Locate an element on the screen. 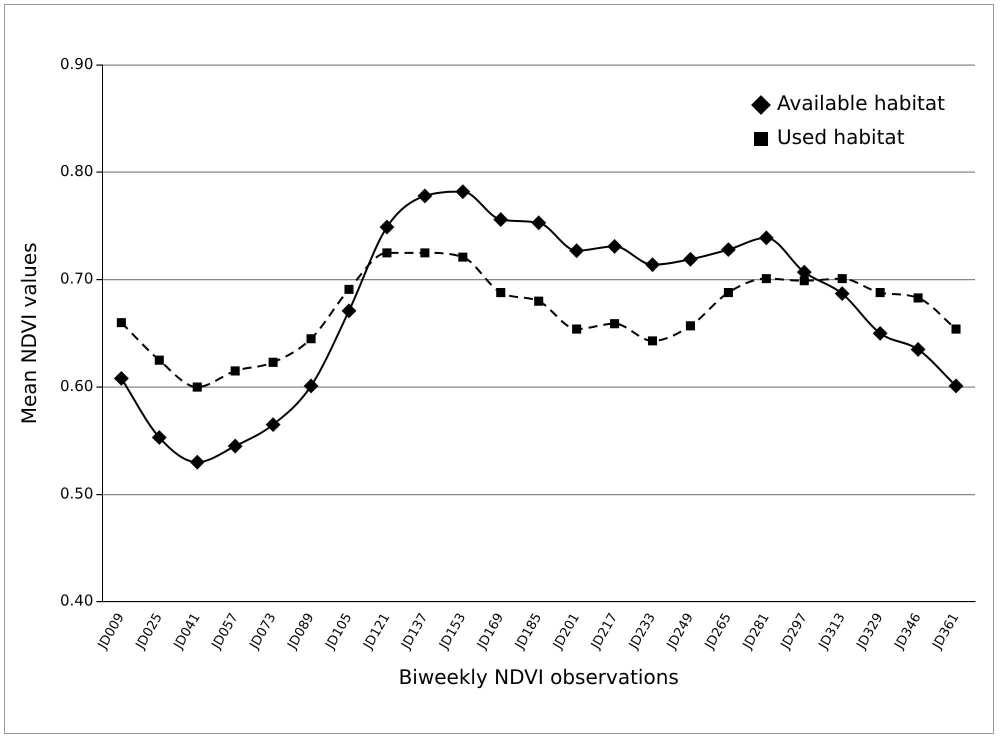 Image resolution: width=1000 pixels, height=740 pixels. y-tick-label: 0.80 is located at coordinates (77, 171).